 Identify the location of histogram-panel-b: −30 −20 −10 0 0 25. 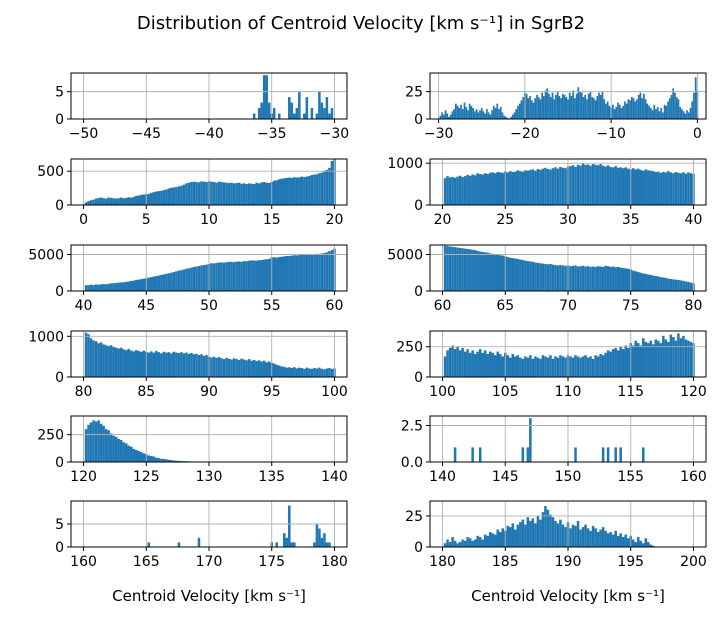
(556, 107).